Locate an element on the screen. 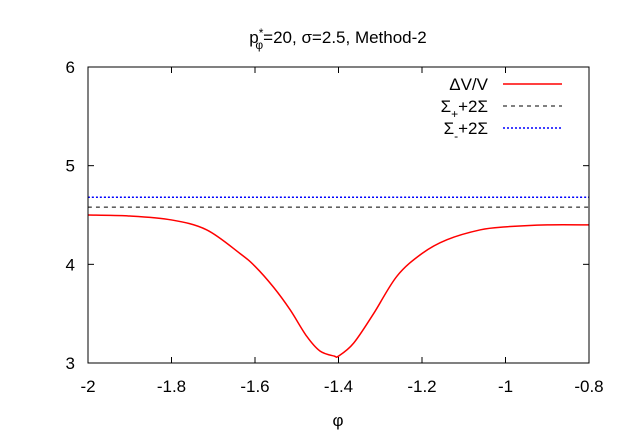 The height and width of the screenshot is (436, 623). legend-label-1: Σ++2Σ is located at coordinates (464, 109).